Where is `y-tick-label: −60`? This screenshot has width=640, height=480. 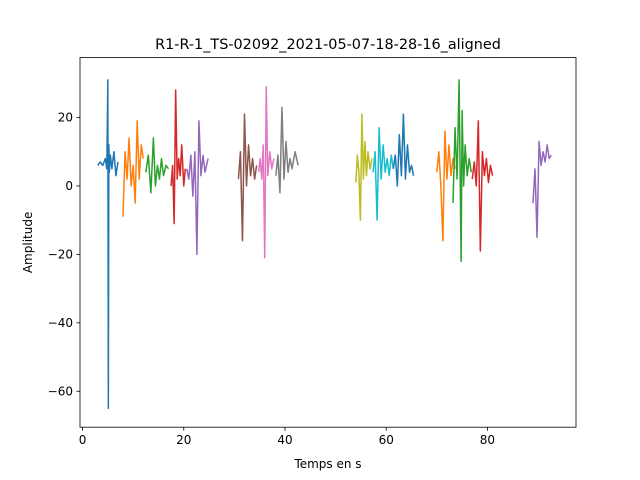 y-tick-label: −60 is located at coordinates (60, 391).